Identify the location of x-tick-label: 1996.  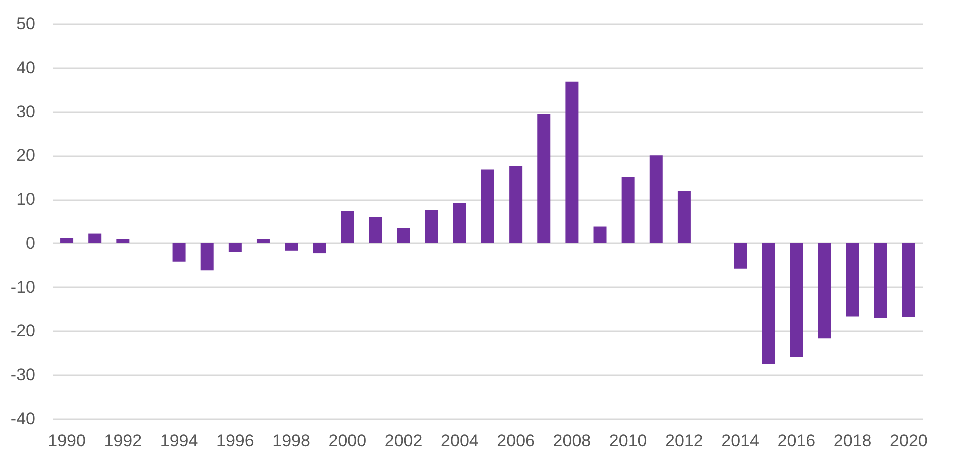
(235, 441).